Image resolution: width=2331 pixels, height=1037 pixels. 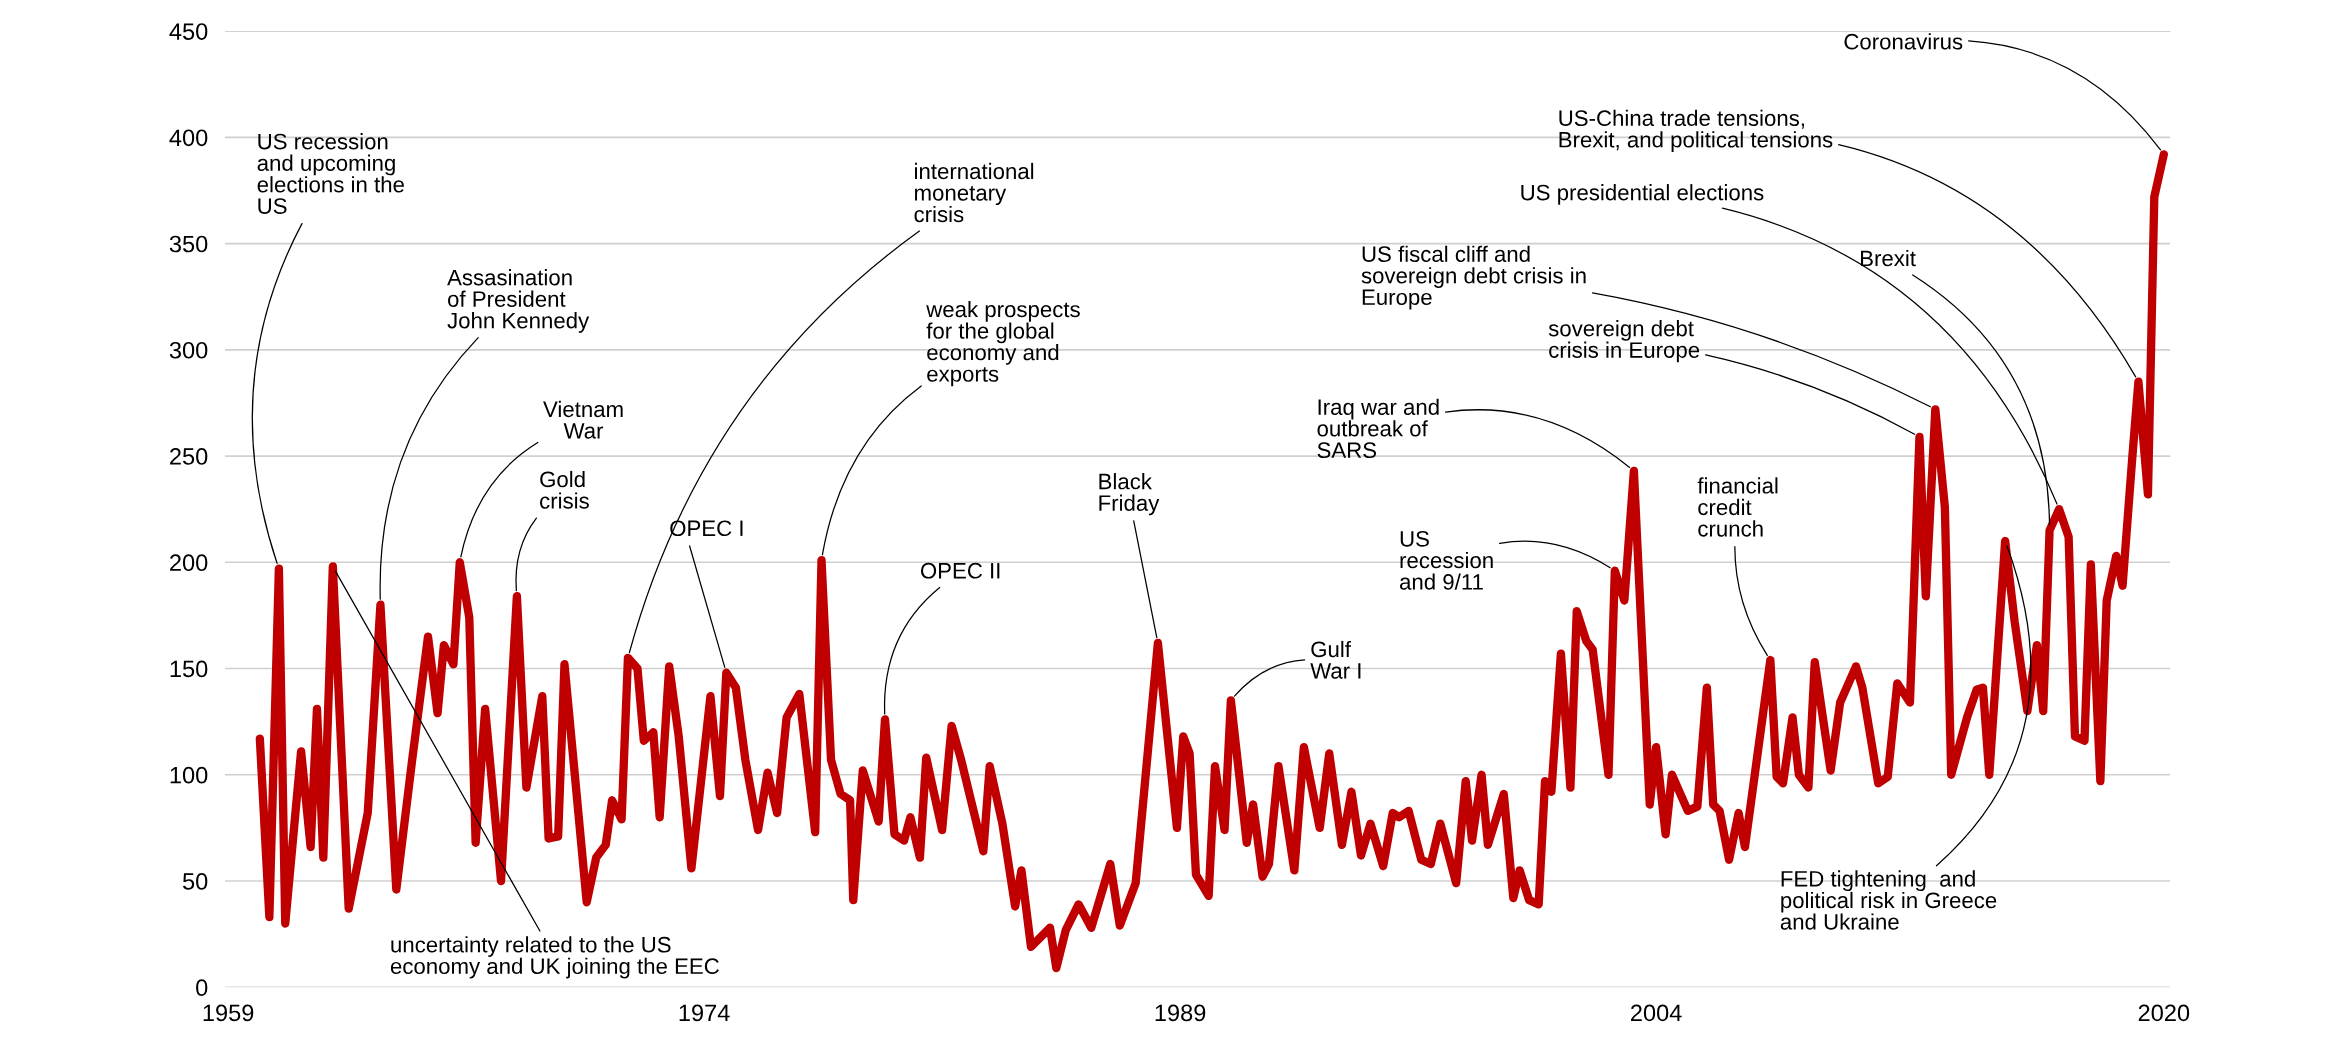 I want to click on annotation: Coronavirus, so click(x=1903, y=41).